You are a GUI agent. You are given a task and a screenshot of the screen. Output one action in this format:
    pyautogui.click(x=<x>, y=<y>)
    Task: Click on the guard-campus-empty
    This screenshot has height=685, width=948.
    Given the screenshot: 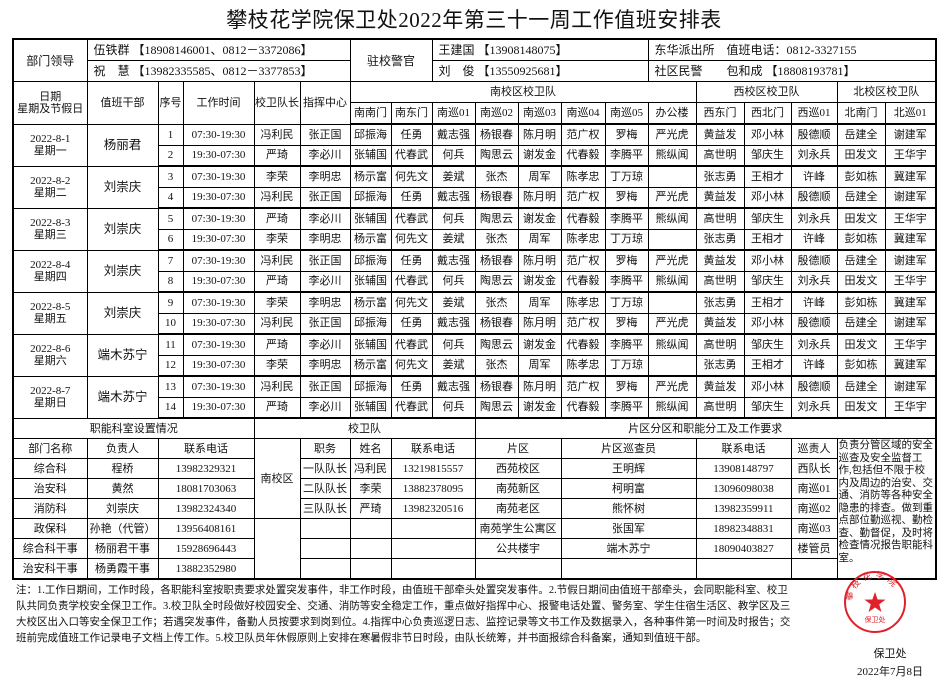 What is the action you would take?
    pyautogui.click(x=277, y=549)
    